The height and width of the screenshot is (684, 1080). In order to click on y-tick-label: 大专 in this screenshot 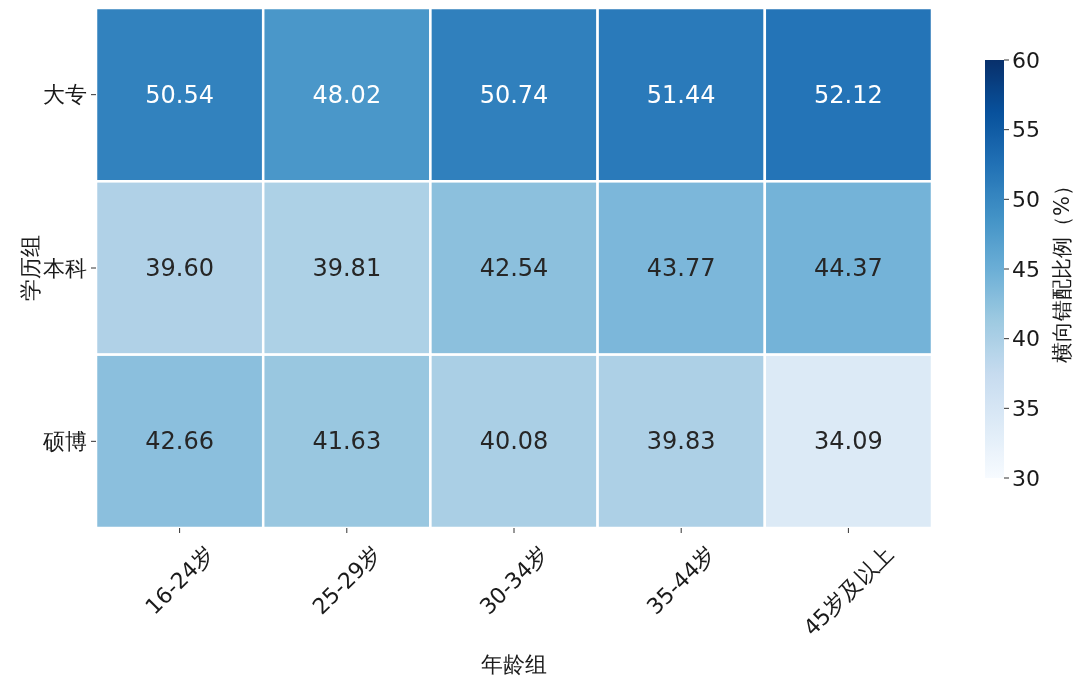, I will do `click(65, 95)`.